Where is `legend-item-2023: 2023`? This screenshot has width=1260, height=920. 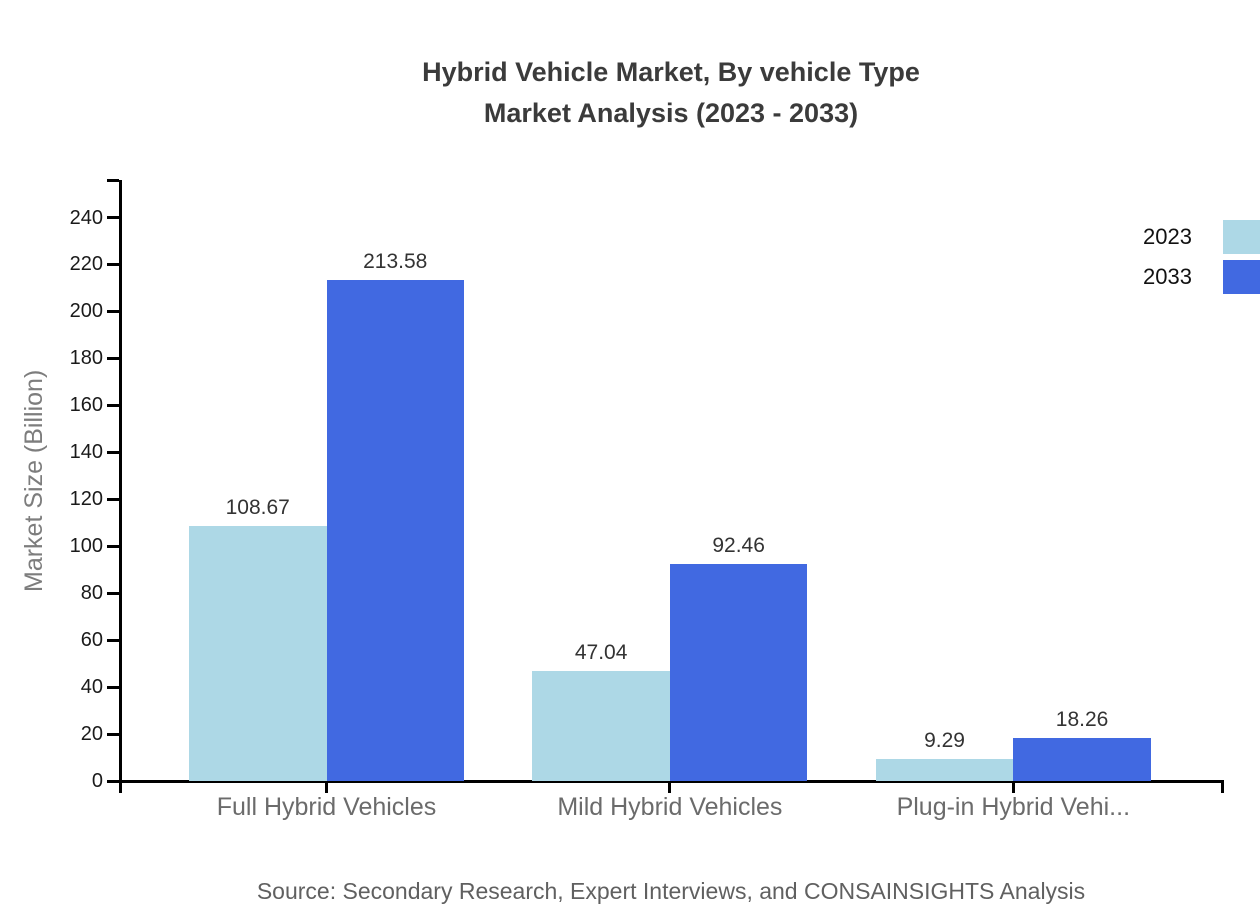
legend-item-2023: 2023 is located at coordinates (1160, 237).